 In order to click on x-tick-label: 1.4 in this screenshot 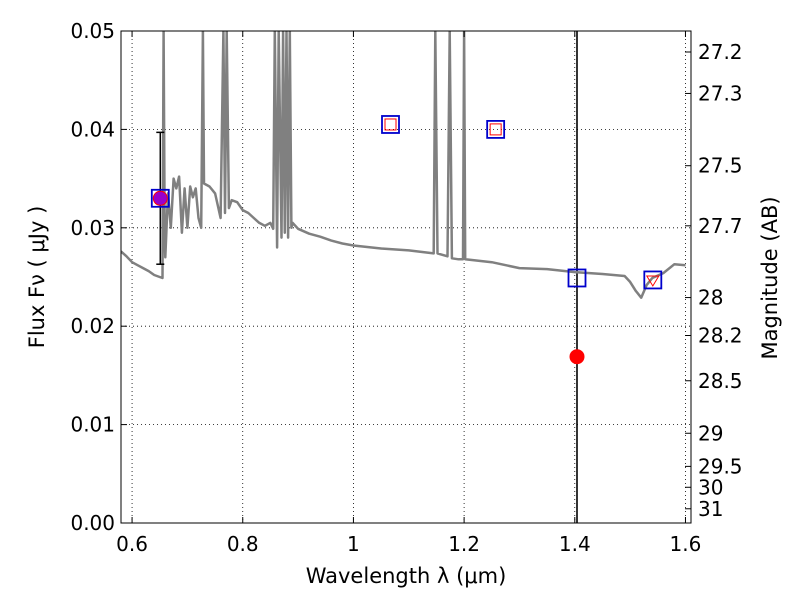, I will do `click(575, 544)`.